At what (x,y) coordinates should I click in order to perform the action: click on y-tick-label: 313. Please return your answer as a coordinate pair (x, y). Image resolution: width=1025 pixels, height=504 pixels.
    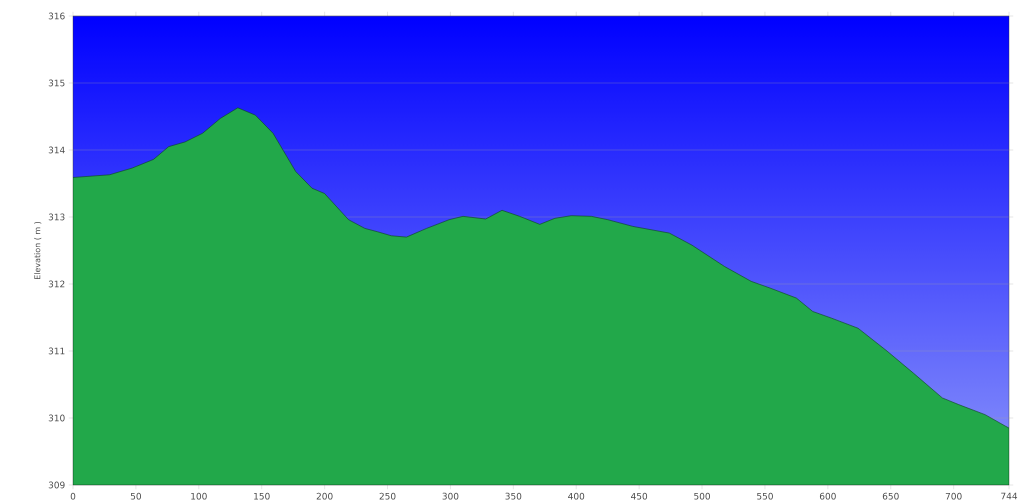
    Looking at the image, I should click on (56, 217).